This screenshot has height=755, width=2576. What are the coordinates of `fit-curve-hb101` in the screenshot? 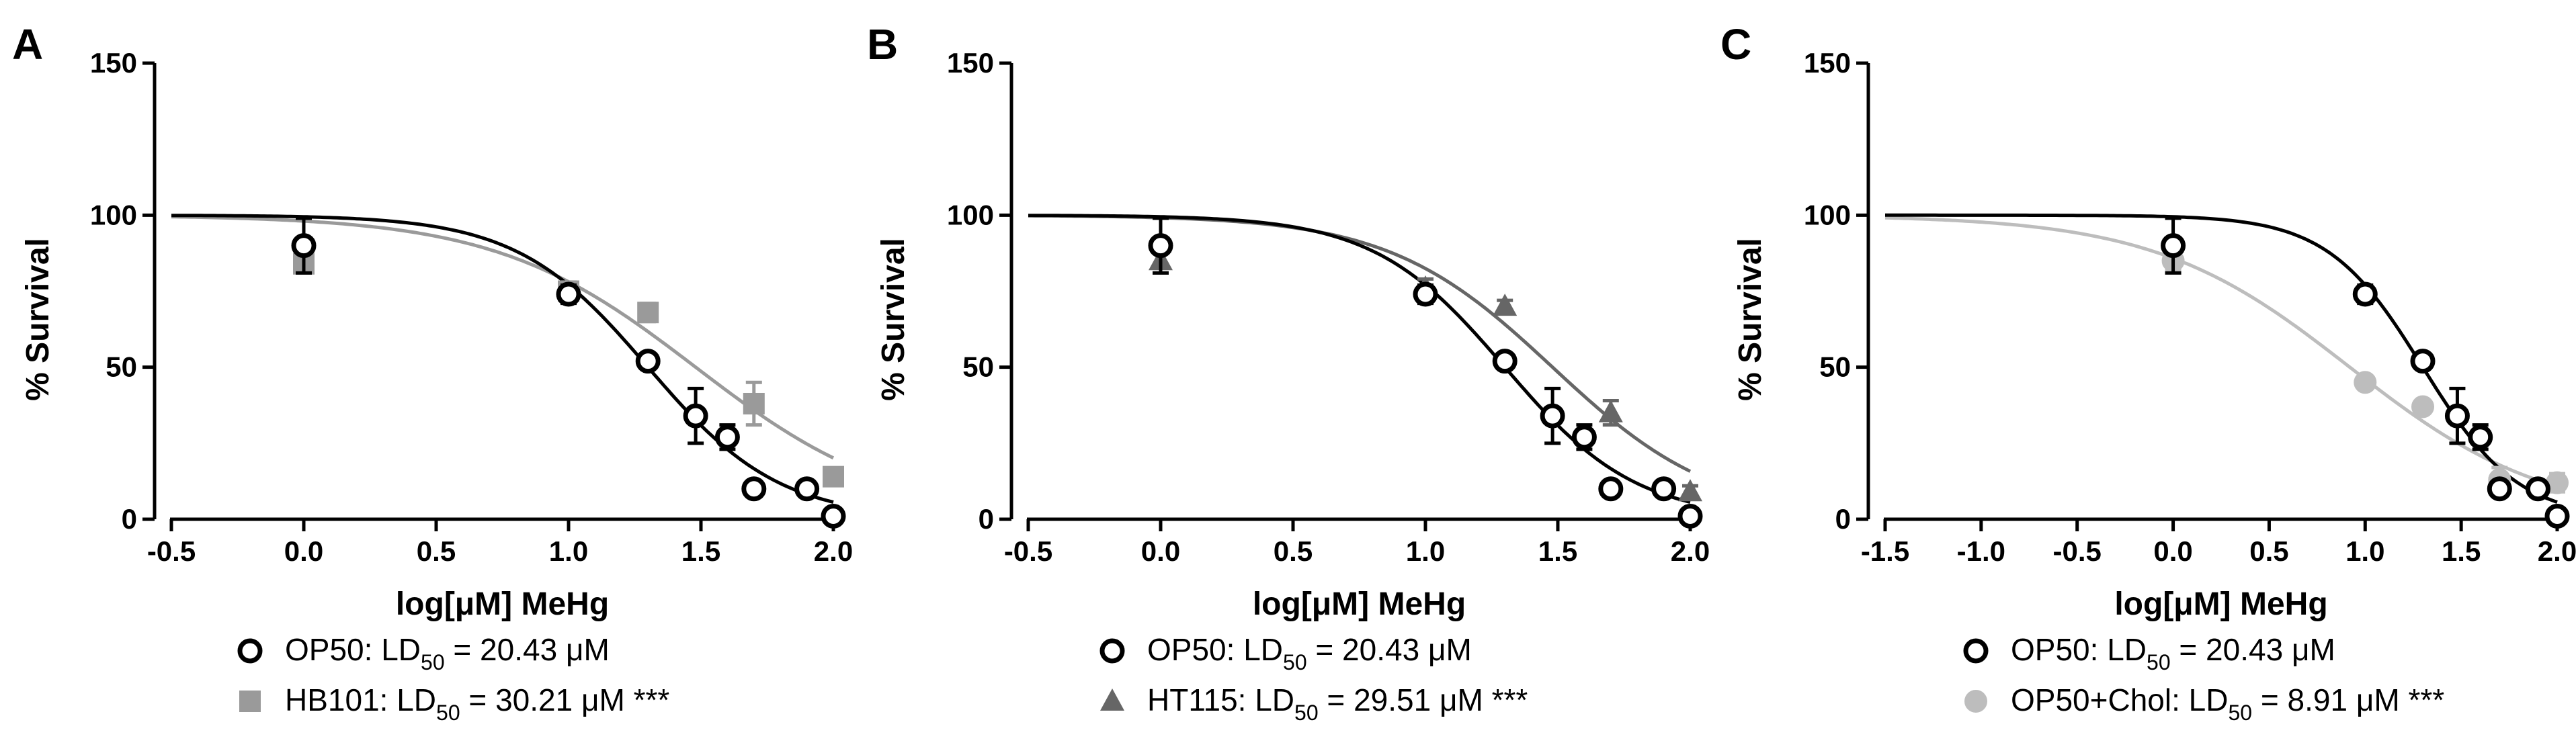 It's located at (503, 337).